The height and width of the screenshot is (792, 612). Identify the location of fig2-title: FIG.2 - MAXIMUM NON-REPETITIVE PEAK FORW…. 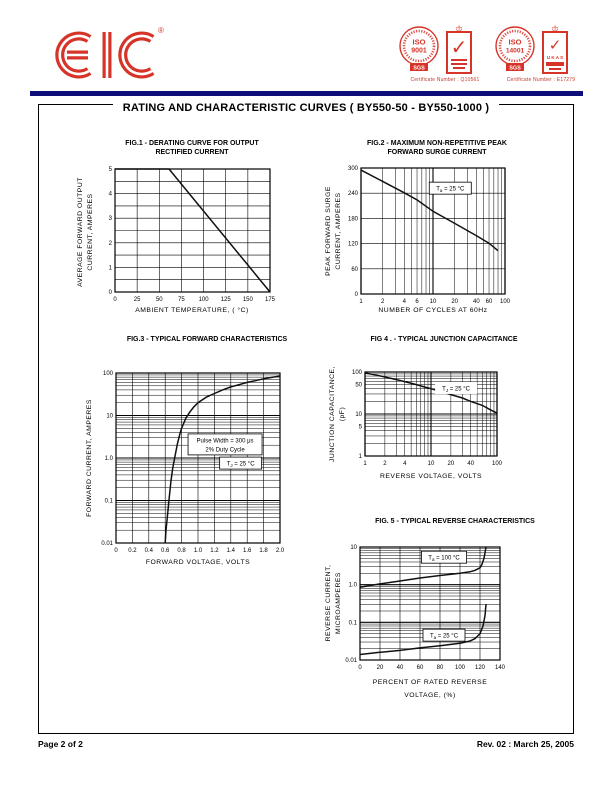
(436, 148).